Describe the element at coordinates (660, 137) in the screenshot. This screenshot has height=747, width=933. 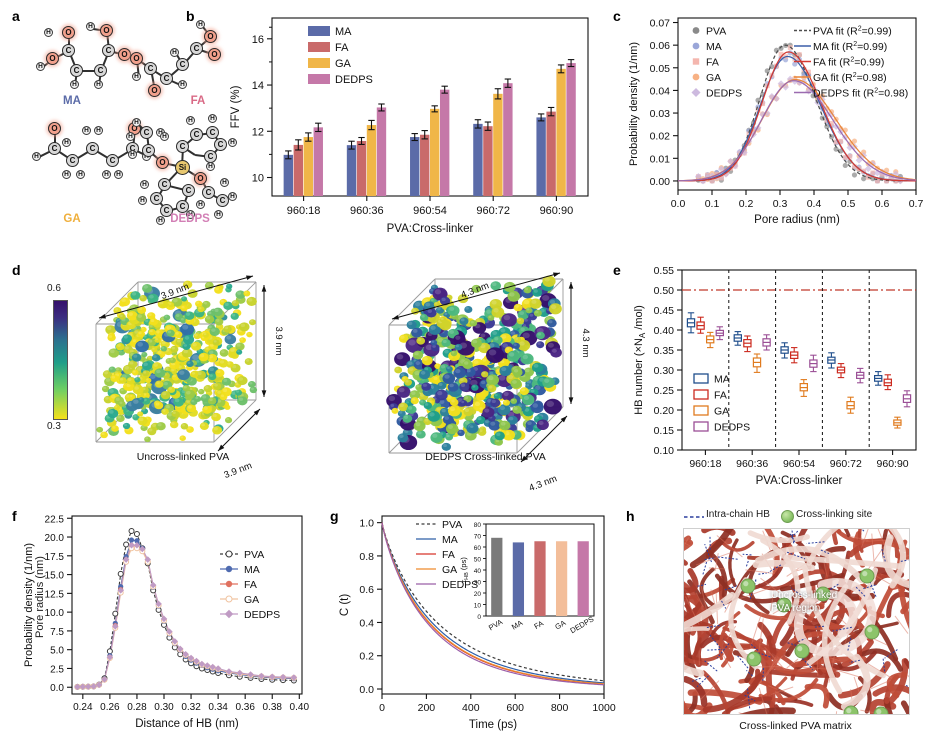
I see `y-tick-label: 0.02` at that location.